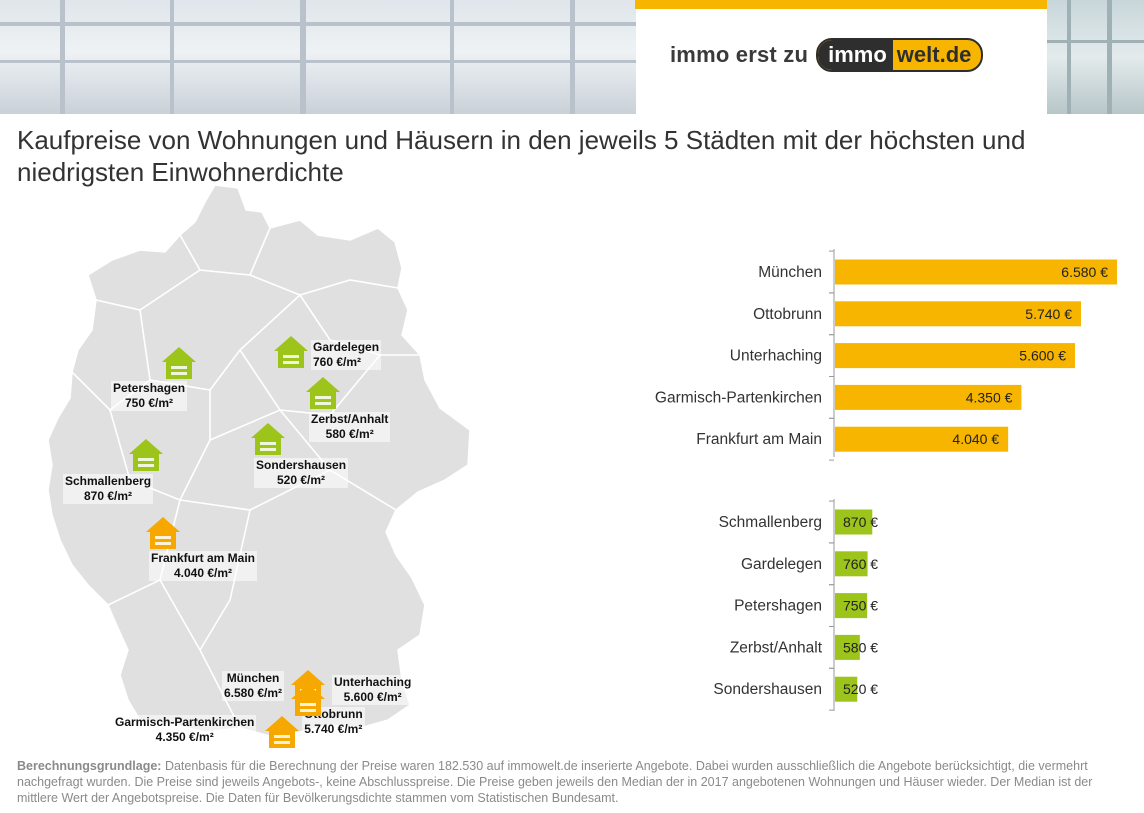  What do you see at coordinates (787, 314) in the screenshot?
I see `category-label: Ottobrunn` at bounding box center [787, 314].